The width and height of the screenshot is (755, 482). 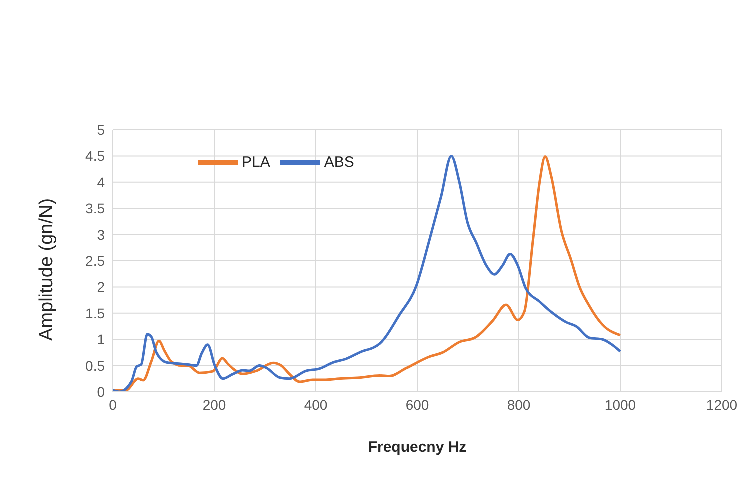 What do you see at coordinates (339, 163) in the screenshot?
I see `legend-label: ABS` at bounding box center [339, 163].